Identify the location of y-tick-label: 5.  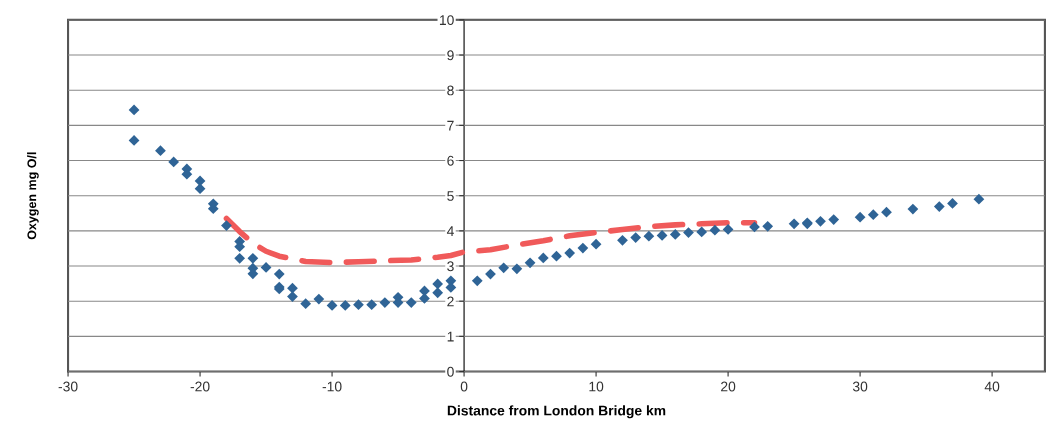
(450, 196).